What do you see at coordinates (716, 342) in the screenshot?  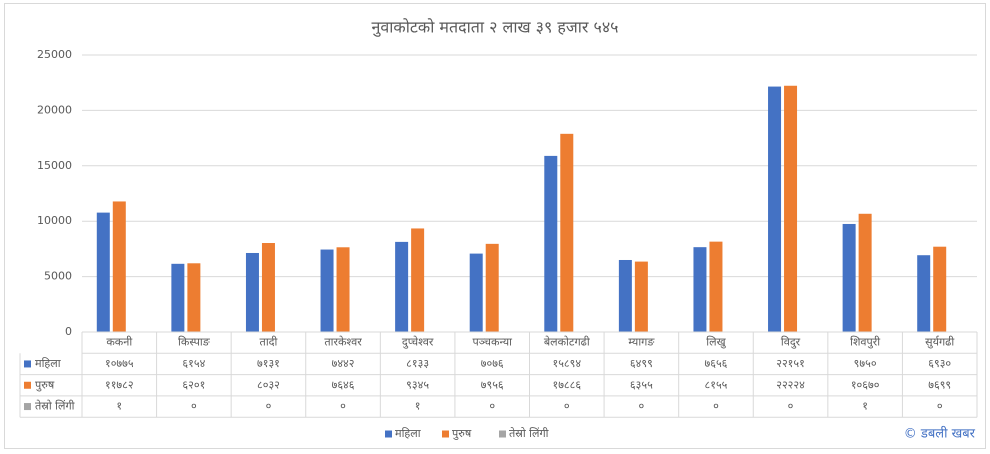 I see `x-tick-label: लिखु` at bounding box center [716, 342].